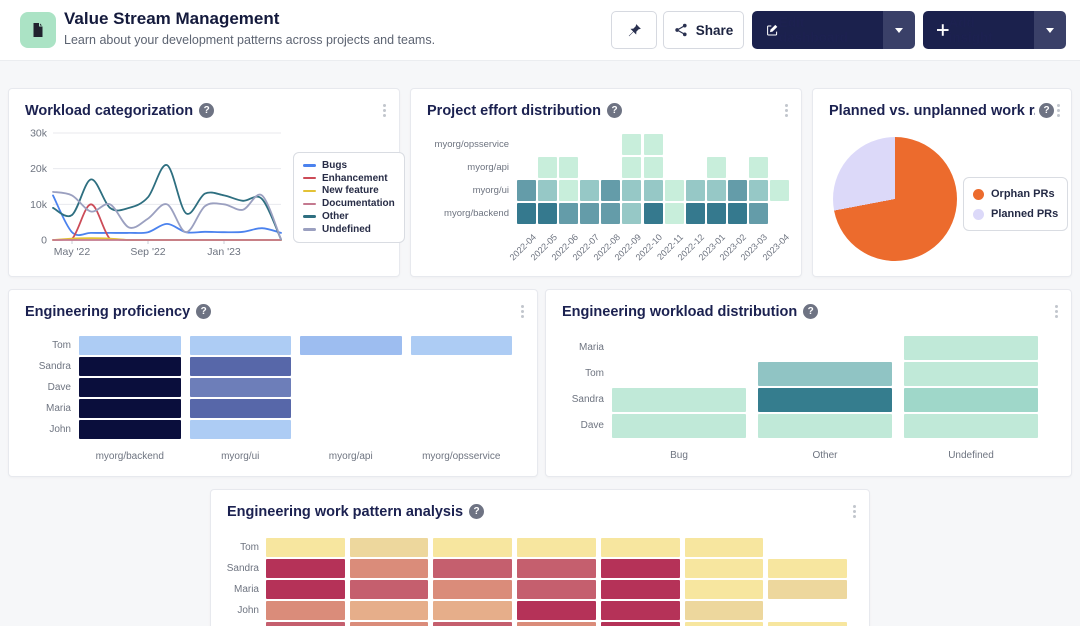 The height and width of the screenshot is (626, 1080). Describe the element at coordinates (349, 229) in the screenshot. I see `legend-item: Undefined` at that location.